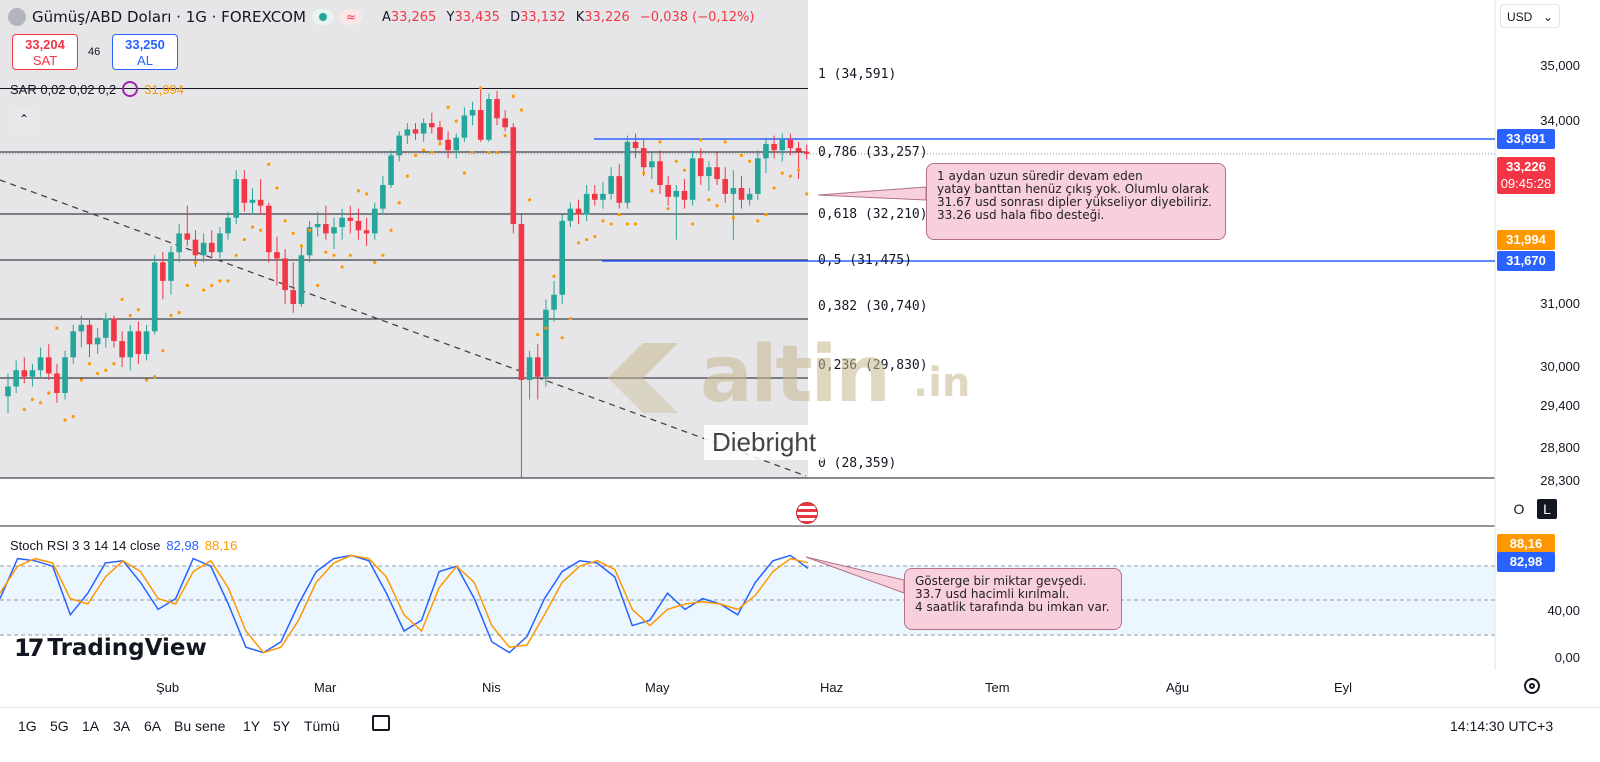  I want to click on collapse-legend-button: ⌃, so click(24, 119).